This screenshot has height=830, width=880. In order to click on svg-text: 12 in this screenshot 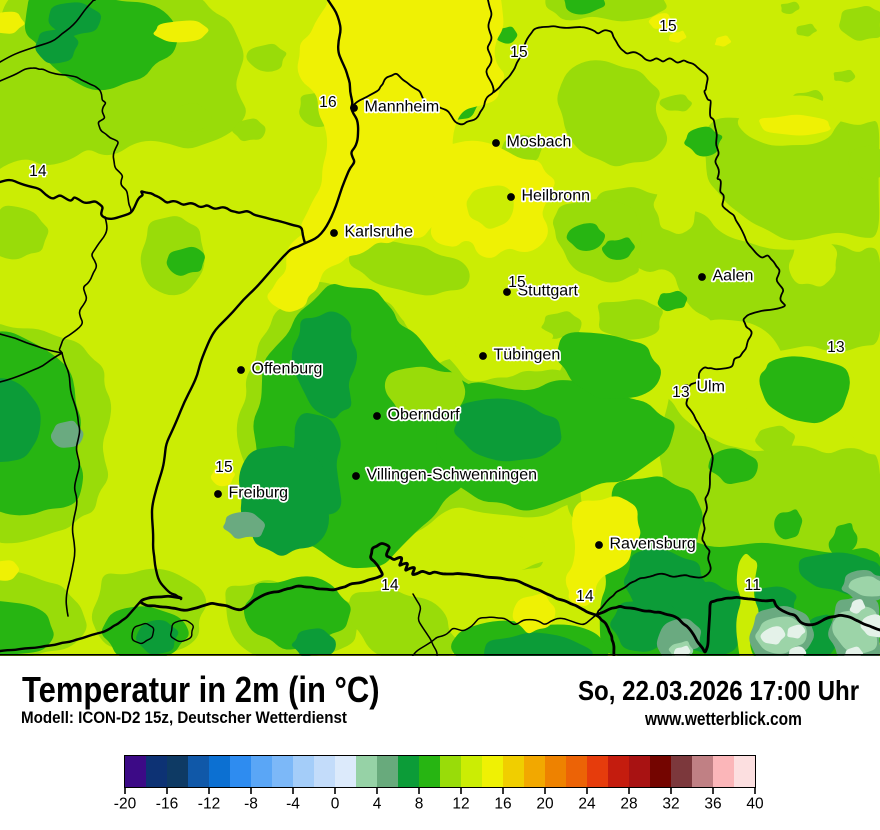, I will do `click(460, 804)`.